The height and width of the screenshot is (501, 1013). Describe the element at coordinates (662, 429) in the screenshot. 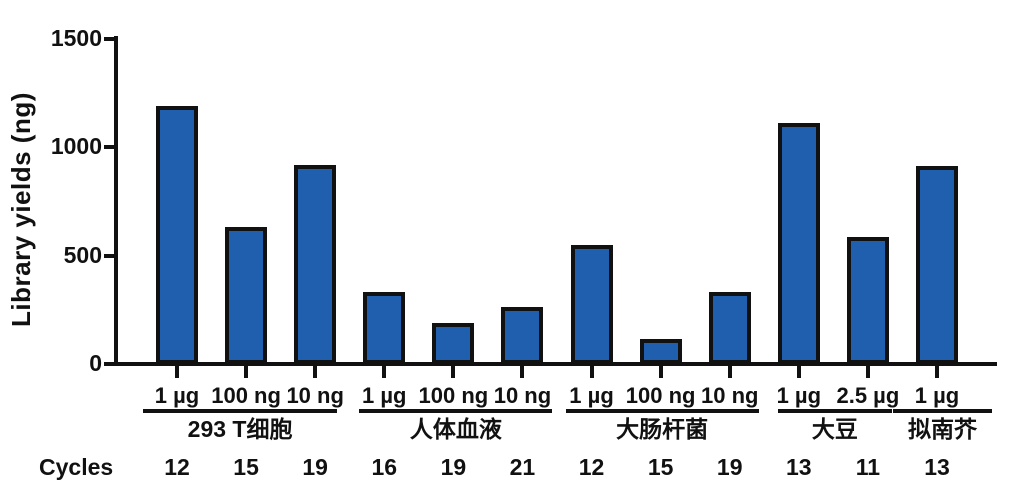

I see `group-name-label: 大肠杆菌` at that location.